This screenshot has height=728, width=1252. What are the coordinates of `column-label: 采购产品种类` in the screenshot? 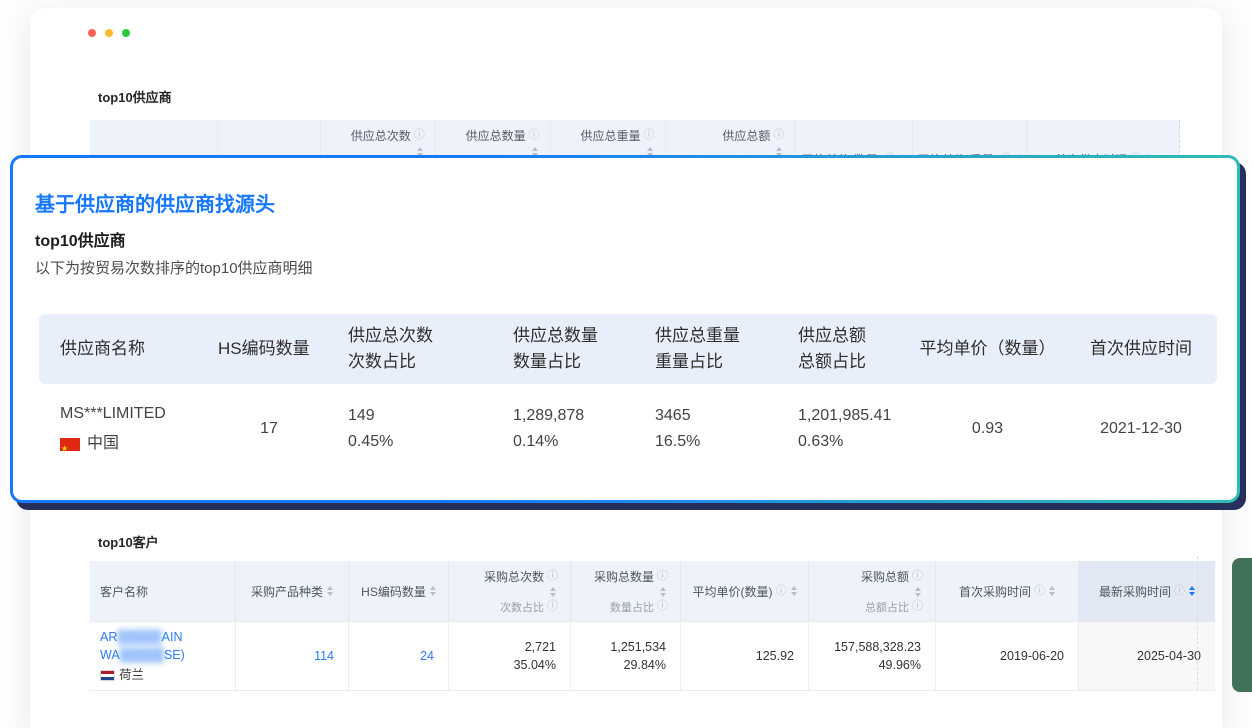 It's located at (286, 591).